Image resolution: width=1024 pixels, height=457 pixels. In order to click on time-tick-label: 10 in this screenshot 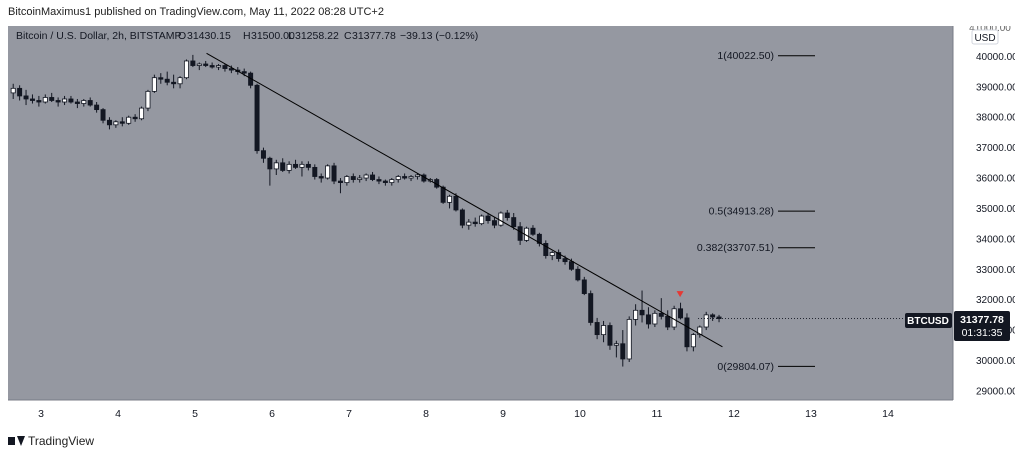, I will do `click(580, 414)`.